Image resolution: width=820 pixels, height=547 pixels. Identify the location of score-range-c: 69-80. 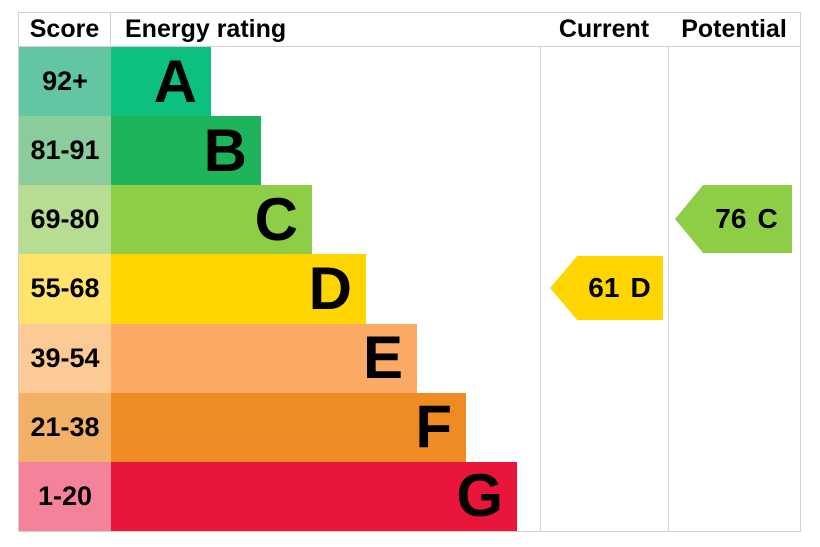
(65, 220).